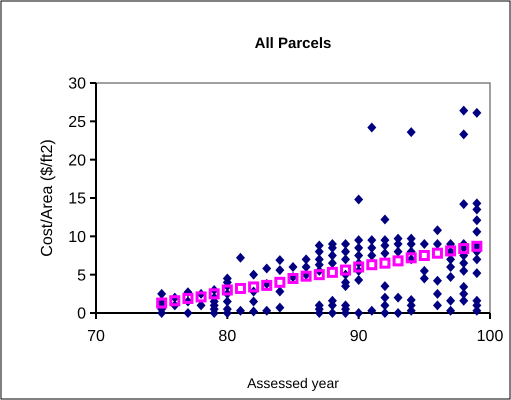  I want to click on y-tick-label: 20, so click(77, 161).